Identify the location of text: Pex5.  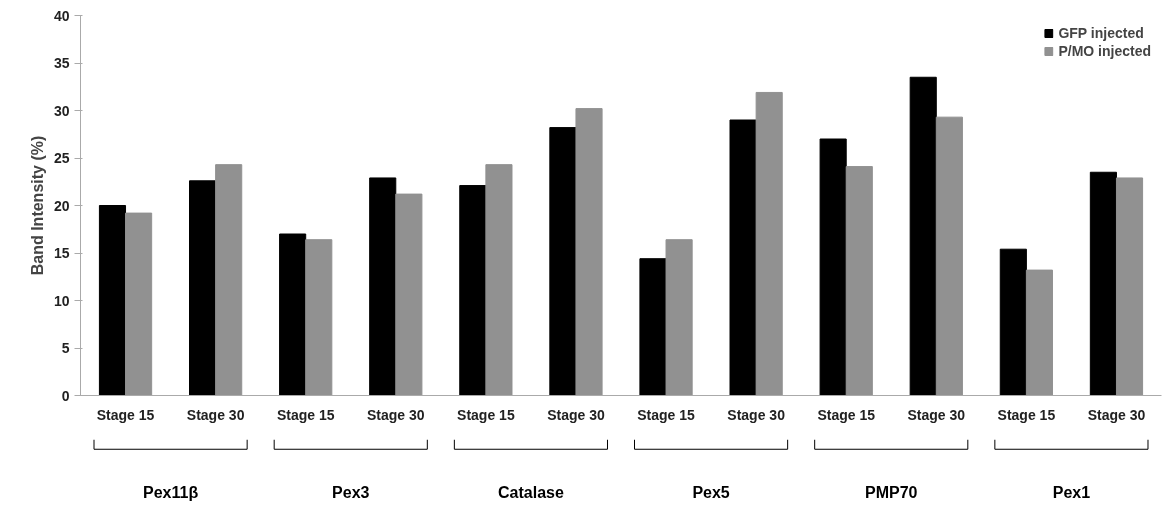
(711, 492).